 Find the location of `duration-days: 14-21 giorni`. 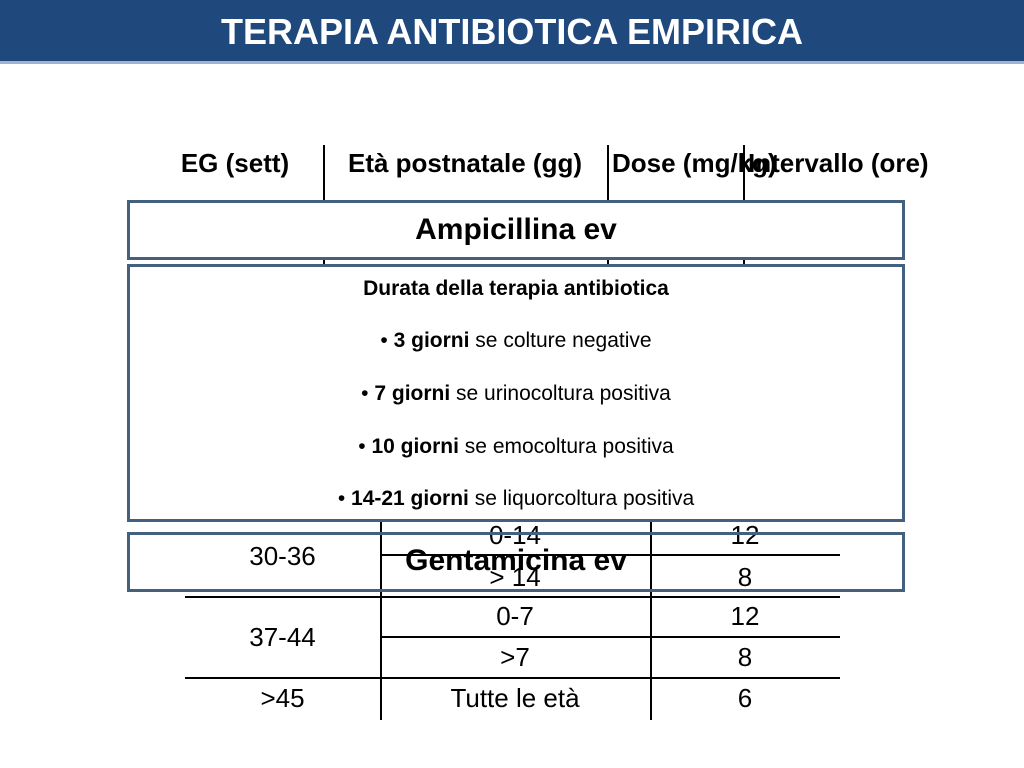

duration-days: 14-21 giorni is located at coordinates (410, 498).